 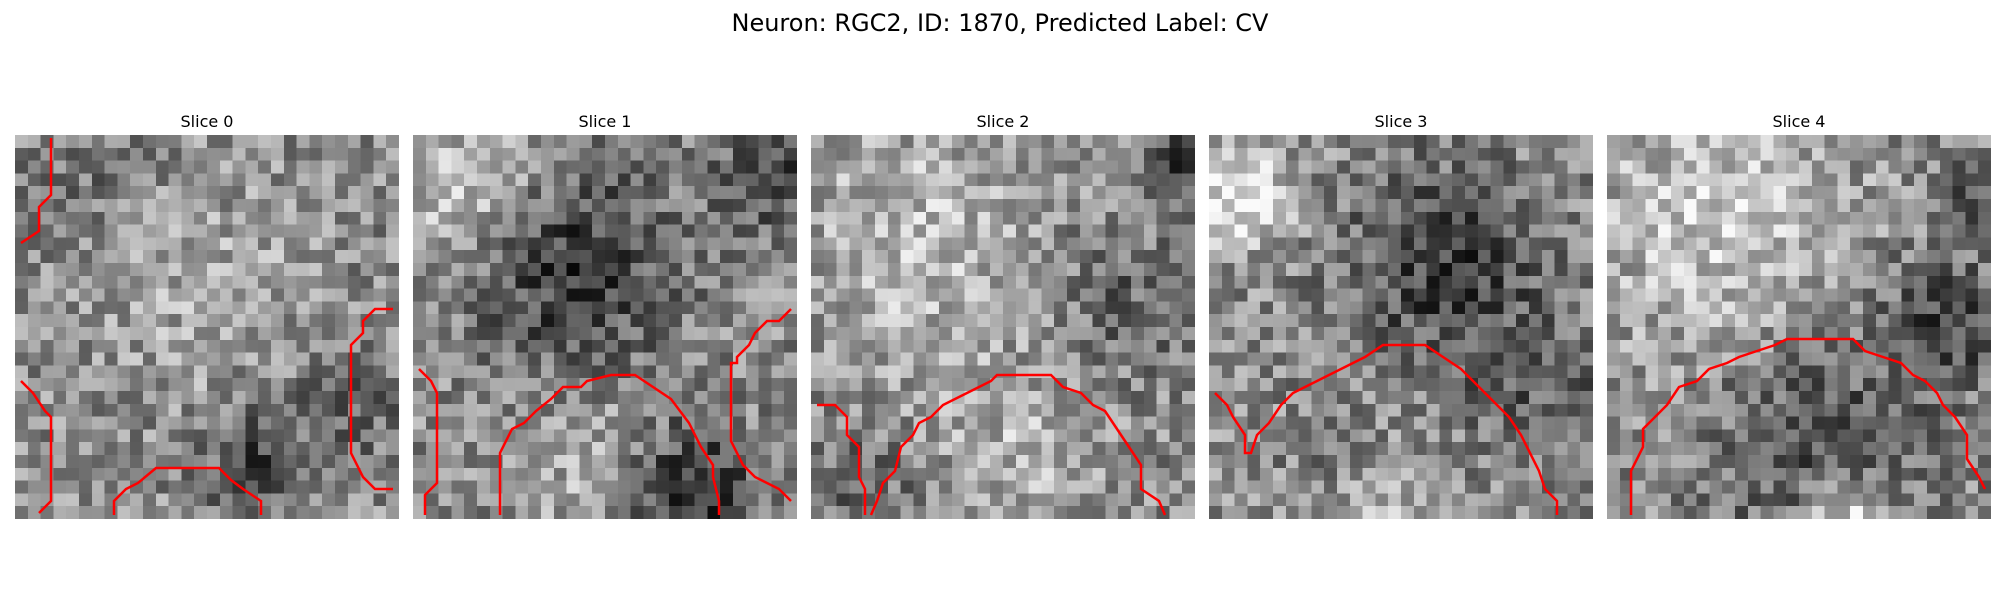 I want to click on slice-panel-3: Slice 3, so click(x=1401, y=122).